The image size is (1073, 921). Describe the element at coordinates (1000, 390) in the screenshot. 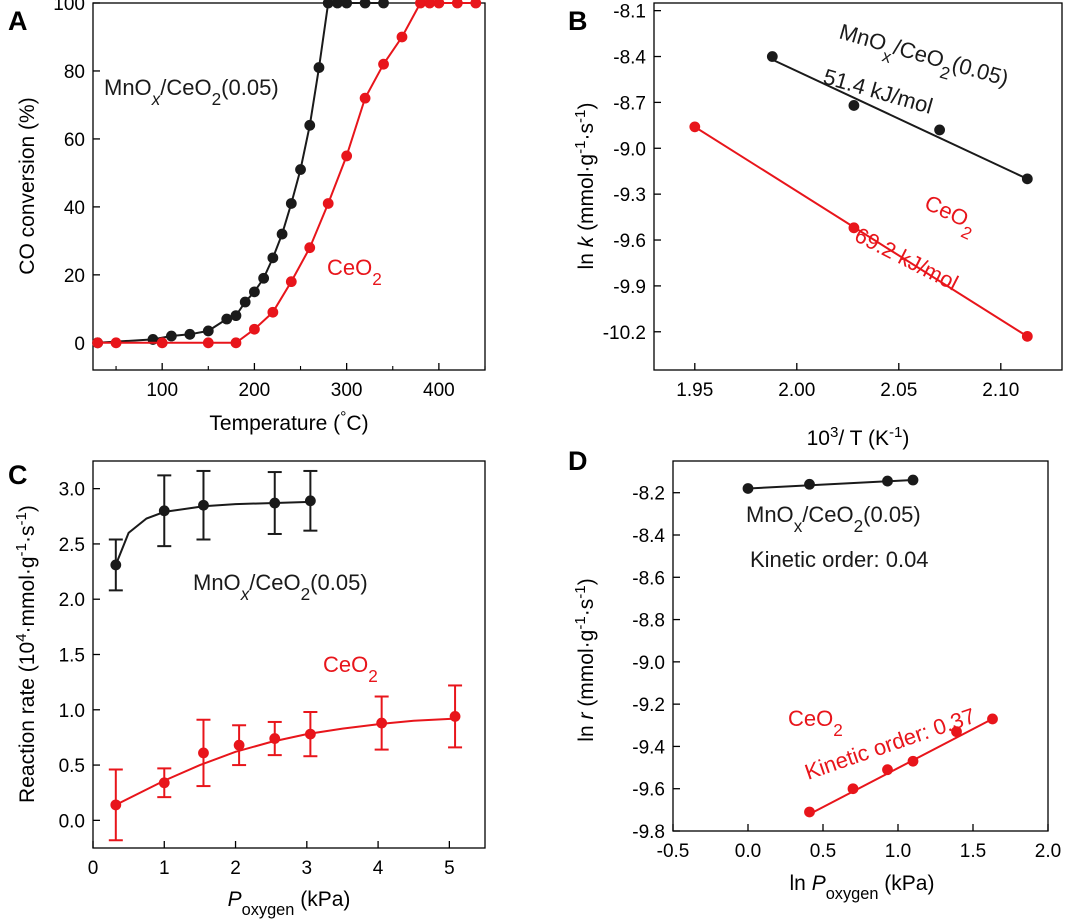

I see `x-tick-label: 2.10` at that location.